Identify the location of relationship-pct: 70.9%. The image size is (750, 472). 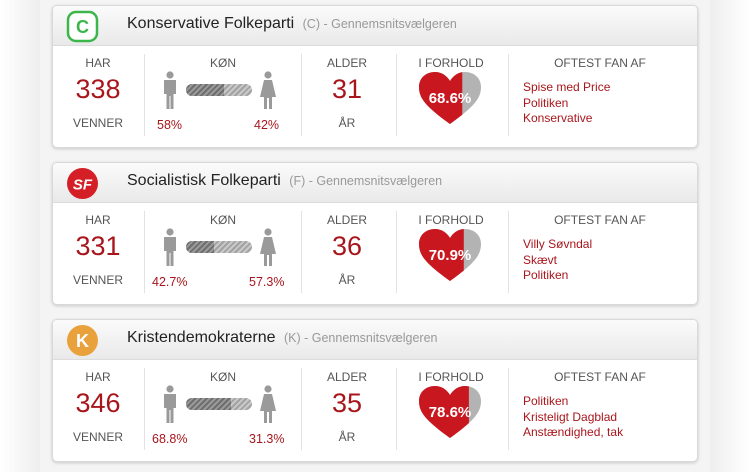
(450, 255).